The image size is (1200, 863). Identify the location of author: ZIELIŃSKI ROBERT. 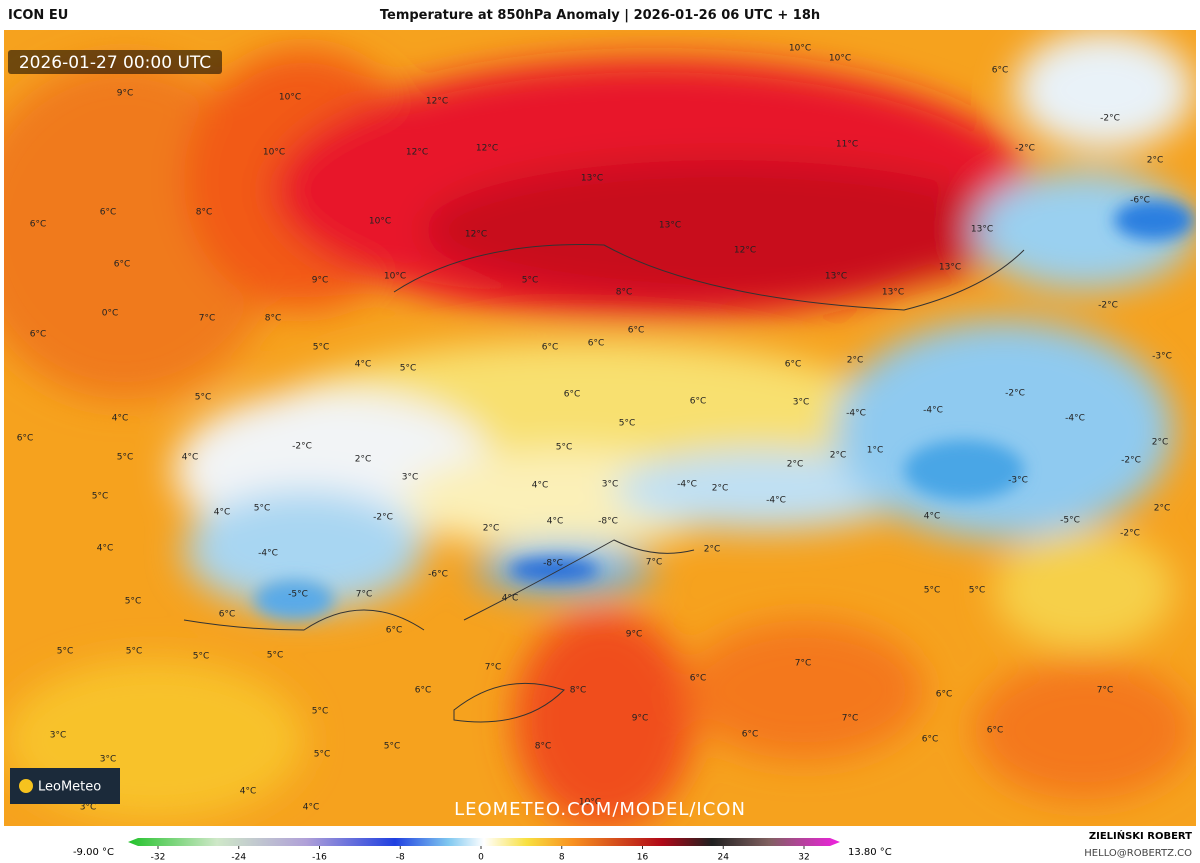
(1140, 835).